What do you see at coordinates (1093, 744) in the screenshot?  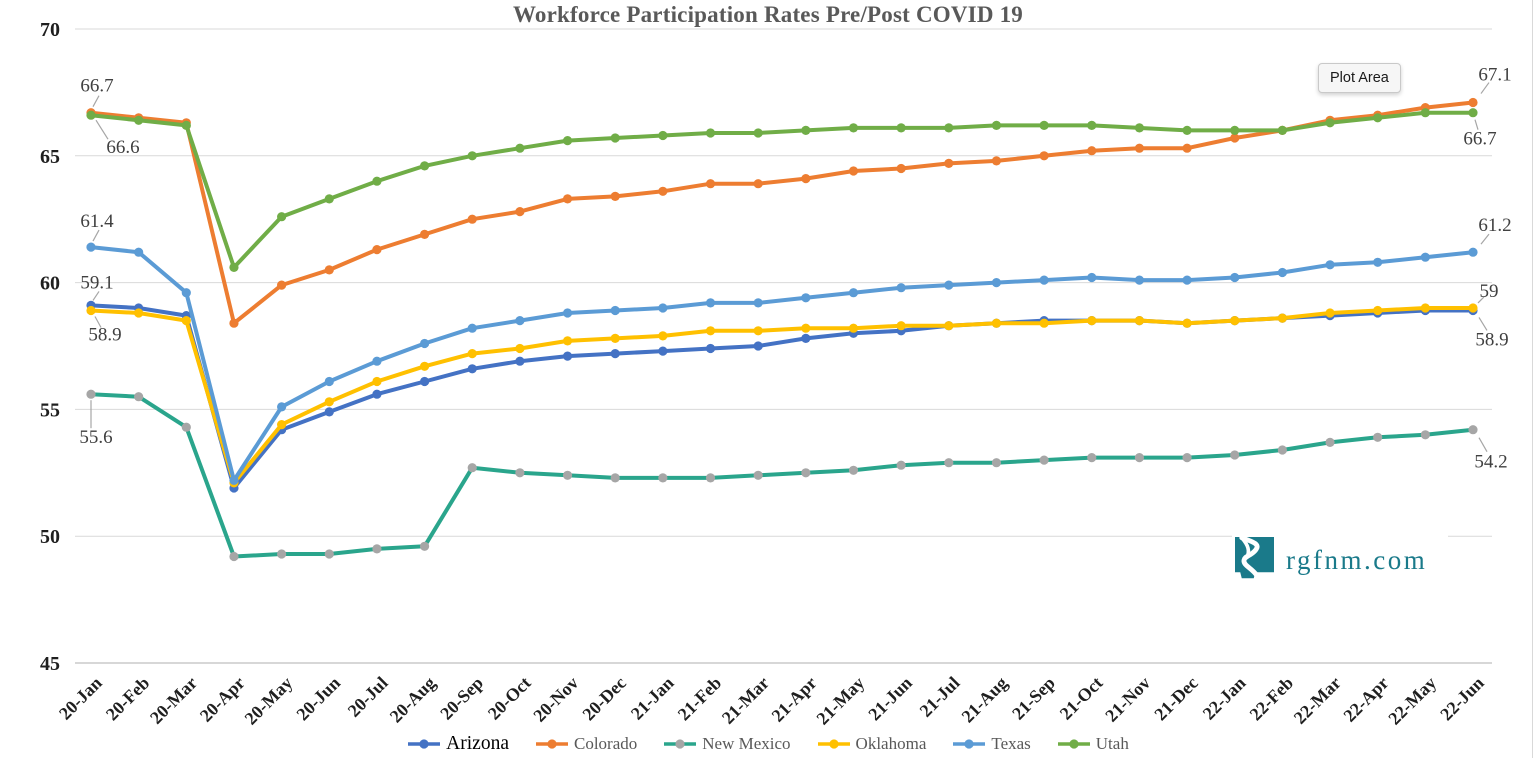 I see `legend-item-utah: Utah` at bounding box center [1093, 744].